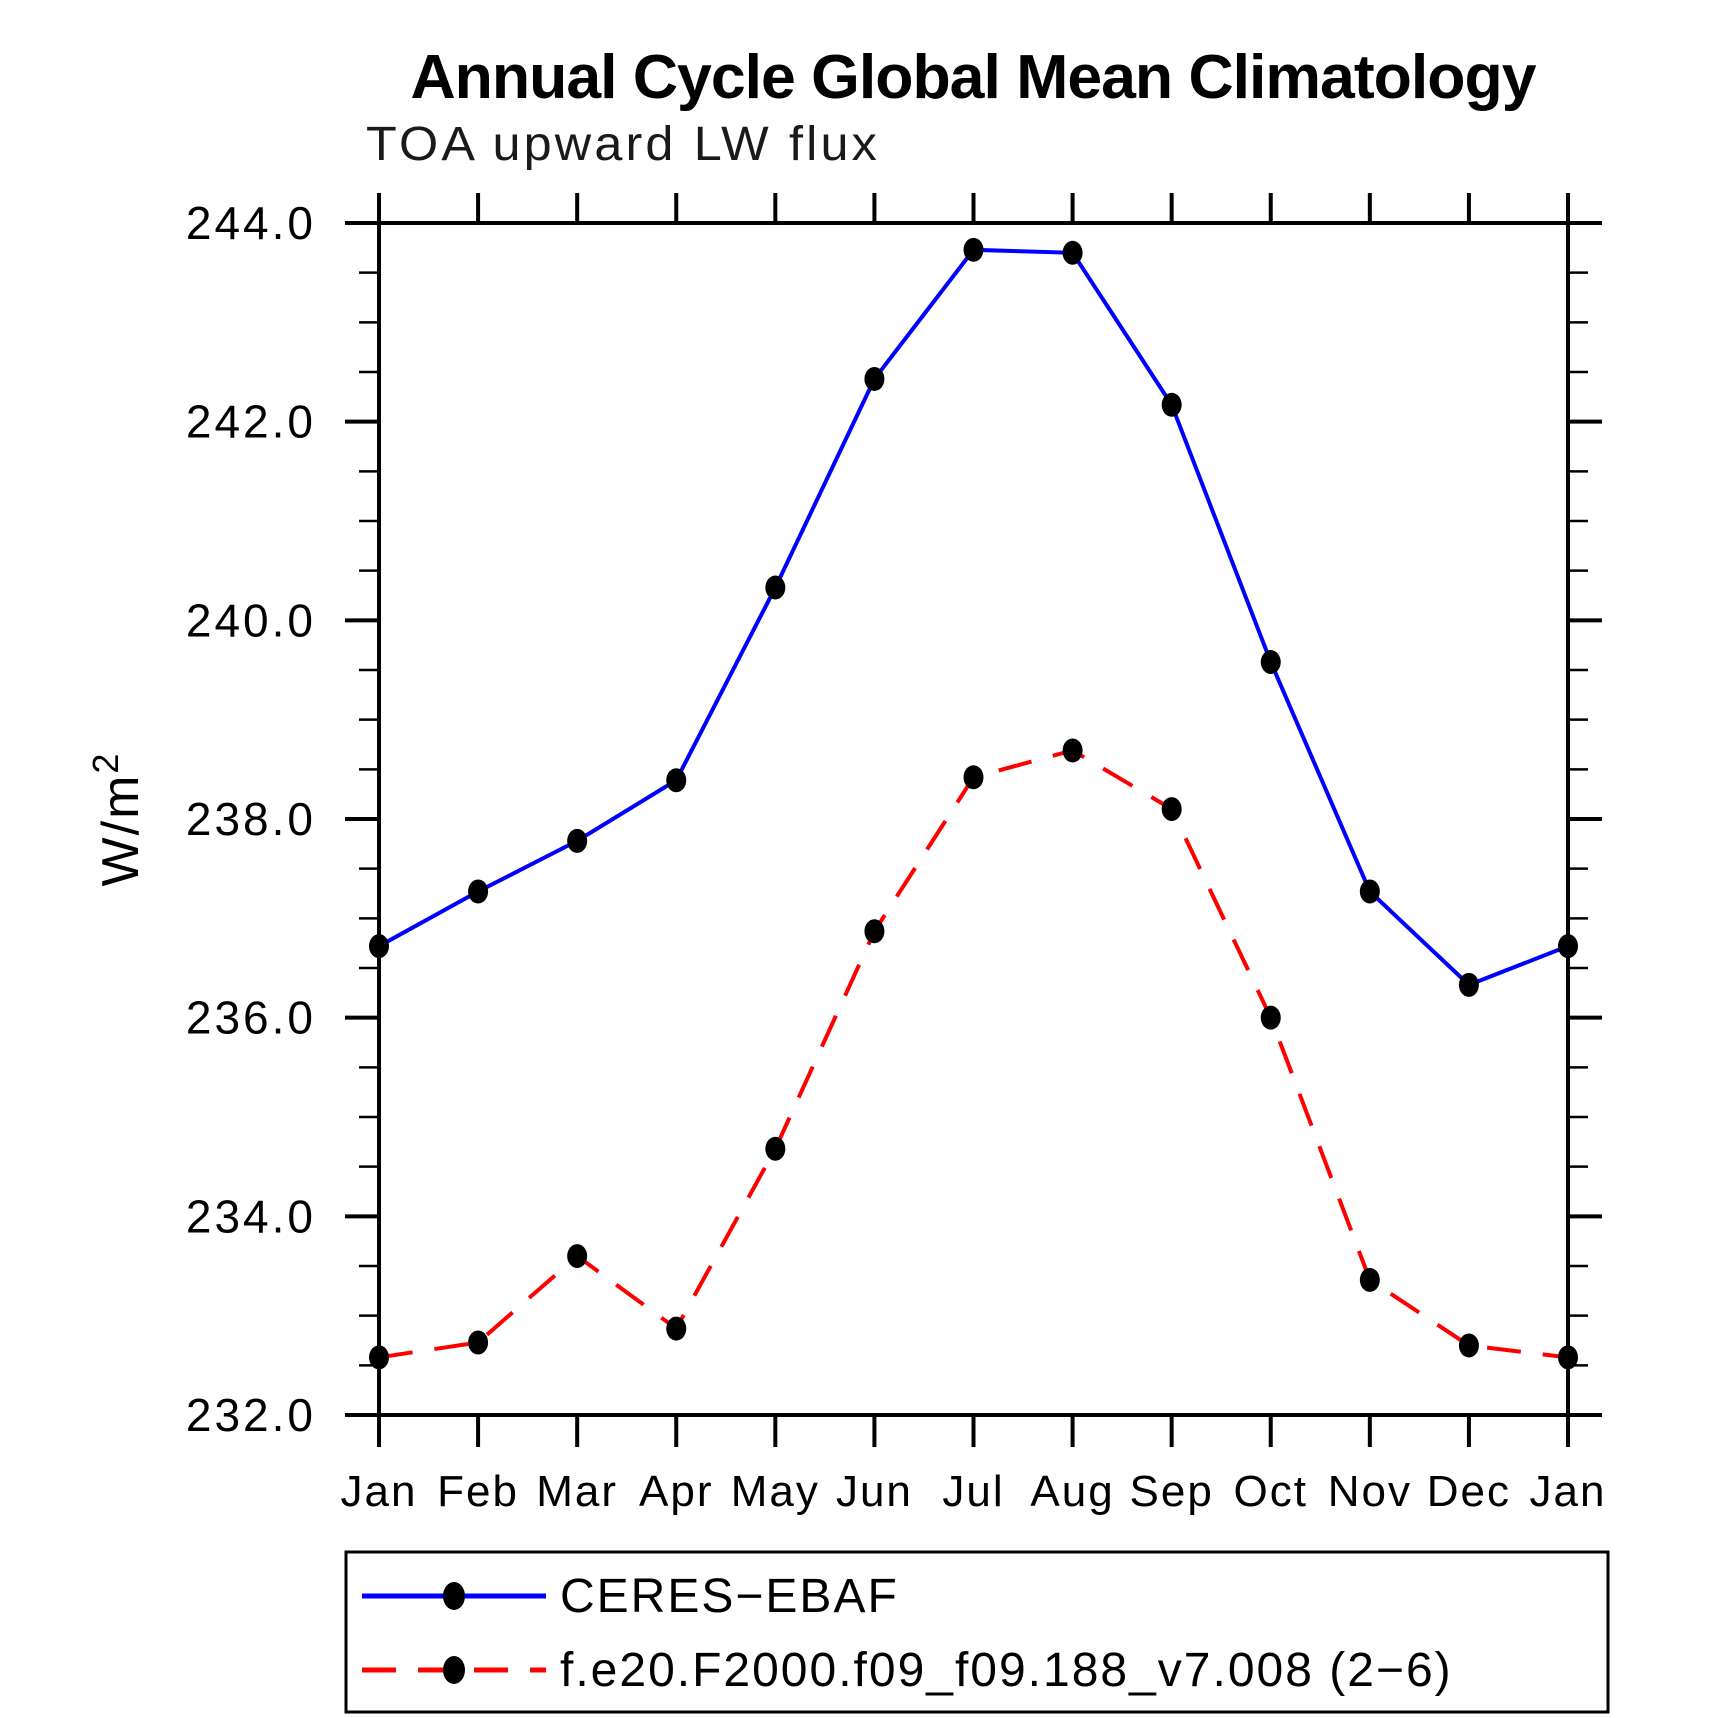 The width and height of the screenshot is (1710, 1718). What do you see at coordinates (117, 819) in the screenshot?
I see `y-axis-title: W/m2` at bounding box center [117, 819].